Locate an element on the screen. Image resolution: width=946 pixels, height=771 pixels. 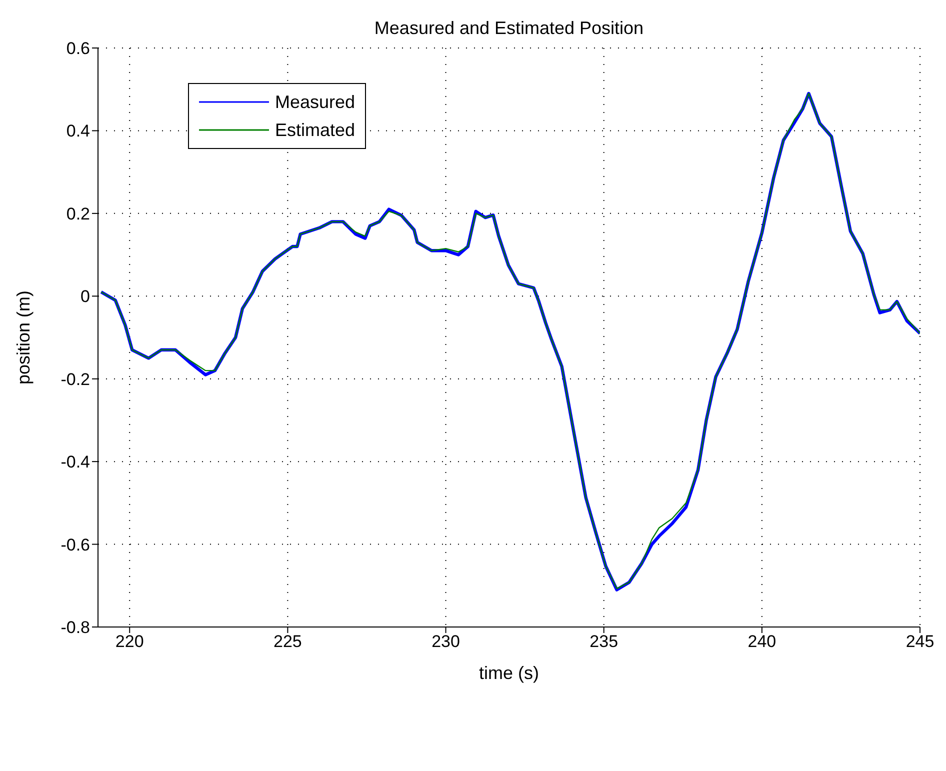
x-axis-title: time (s) is located at coordinates (509, 673).